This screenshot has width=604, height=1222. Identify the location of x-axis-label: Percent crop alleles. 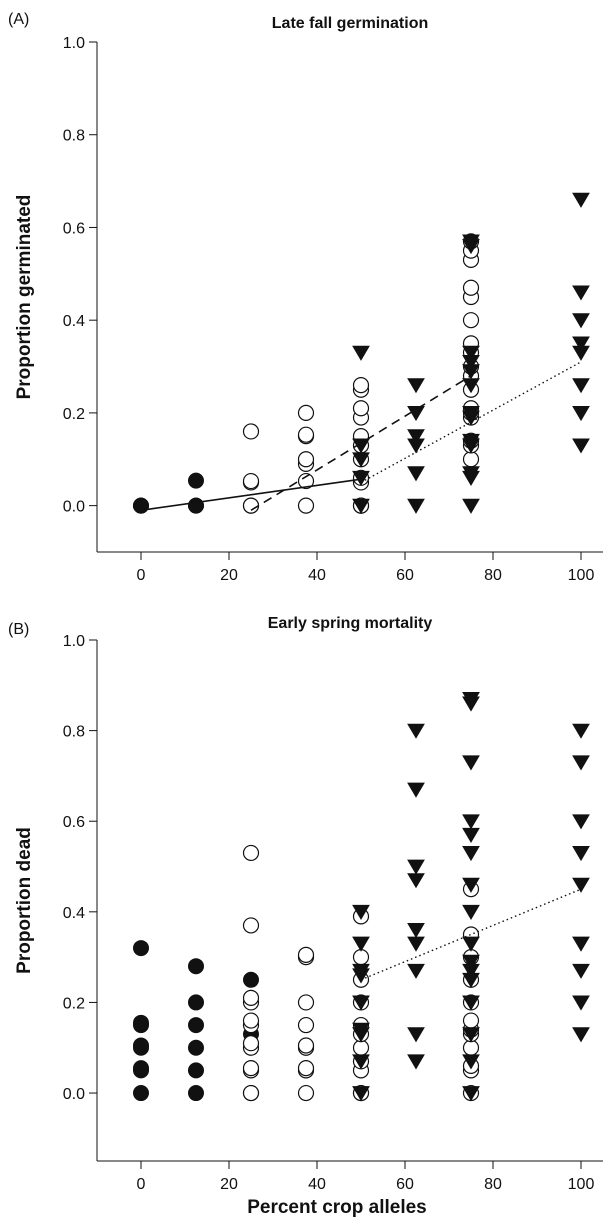
(337, 1207).